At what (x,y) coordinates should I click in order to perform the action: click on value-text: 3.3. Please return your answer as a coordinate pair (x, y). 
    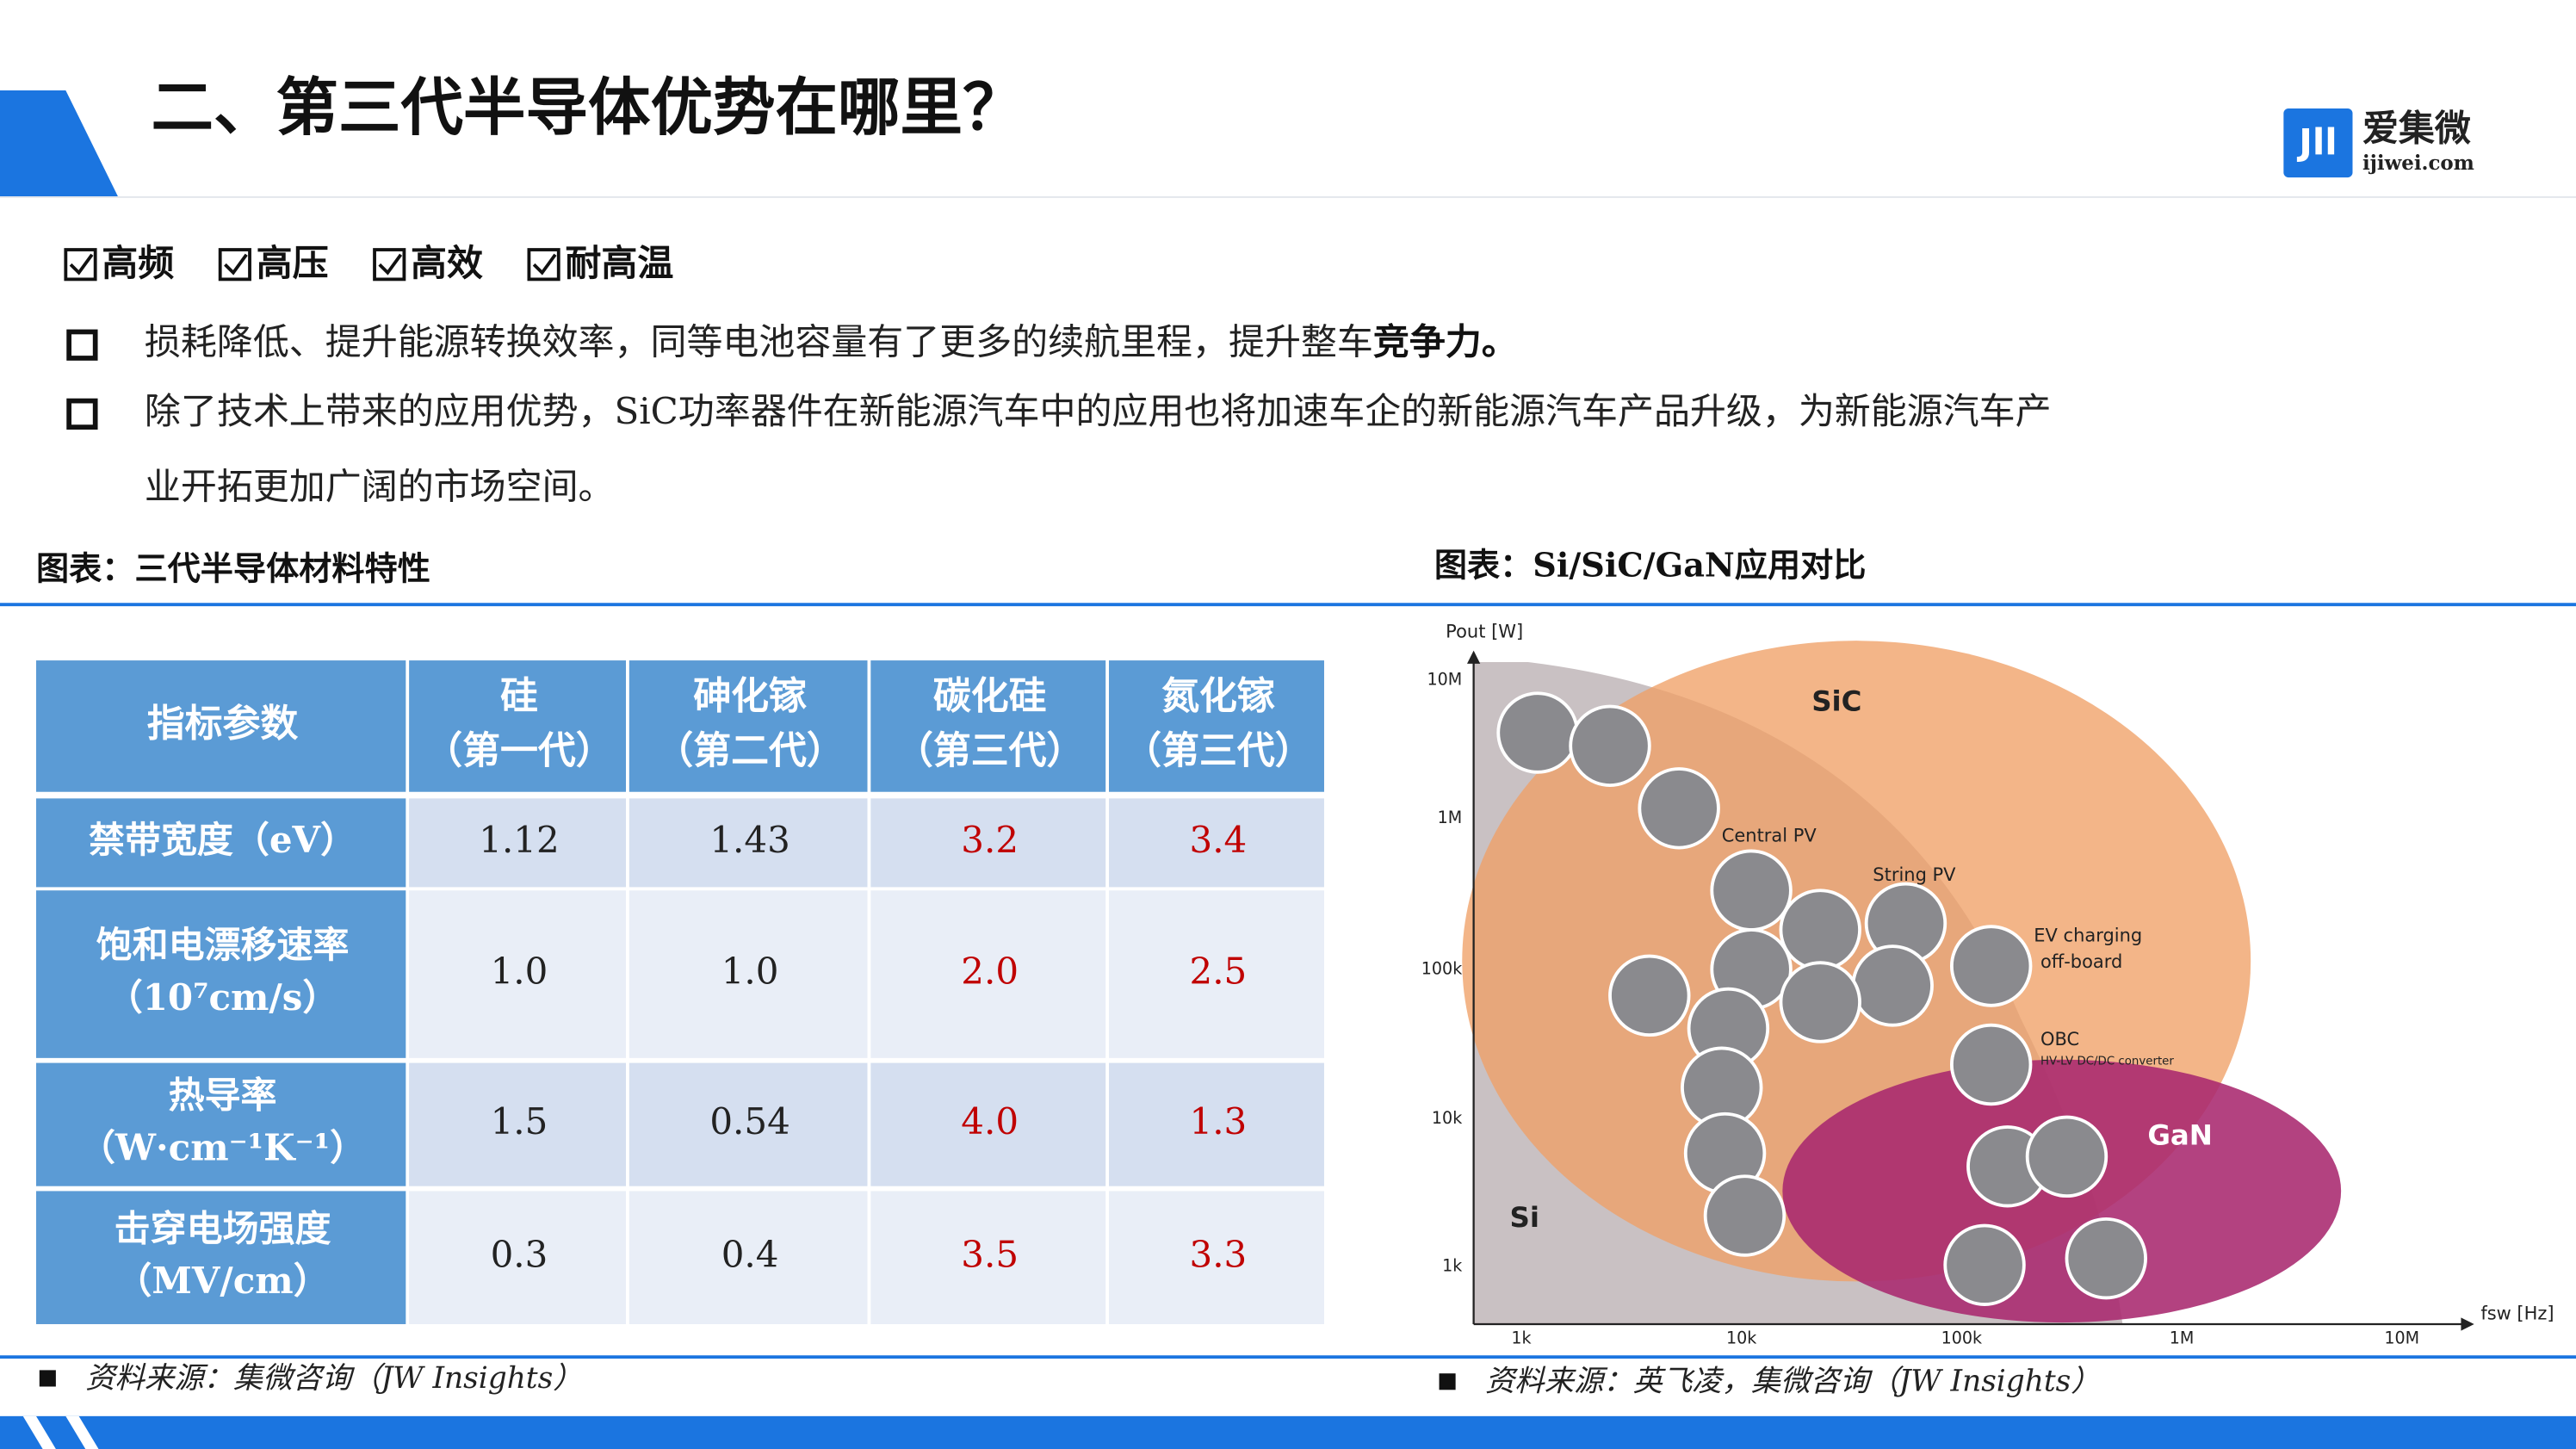
    Looking at the image, I should click on (1219, 1255).